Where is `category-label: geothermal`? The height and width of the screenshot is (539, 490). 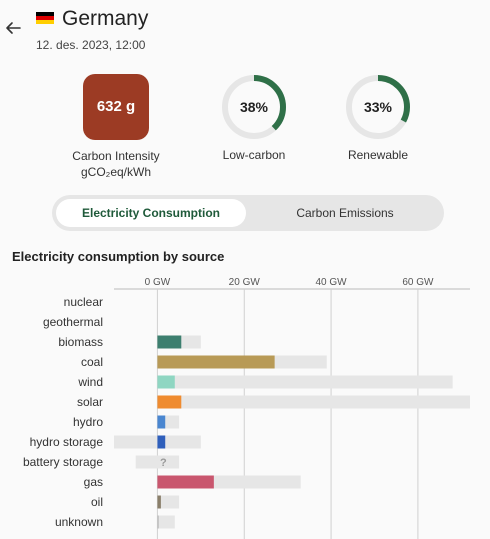
category-label: geothermal is located at coordinates (73, 322).